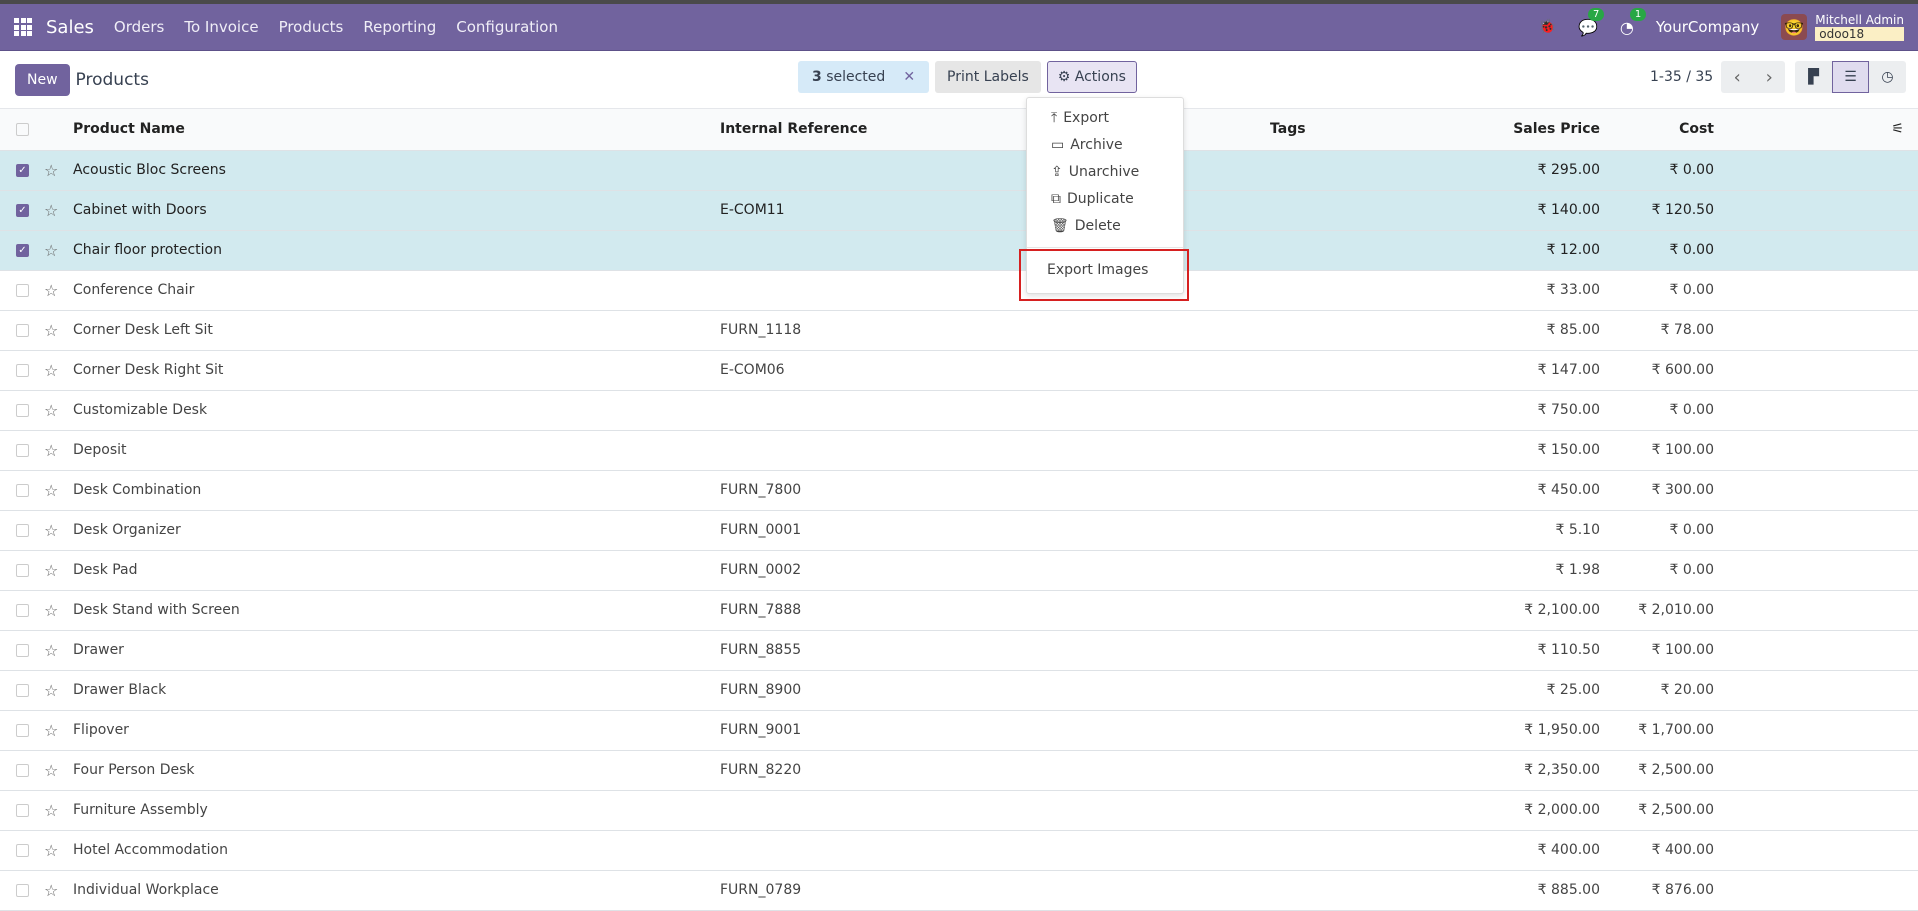 Image resolution: width=1918 pixels, height=911 pixels. Describe the element at coordinates (396, 250) in the screenshot. I see `product-name: Chair floor protection` at that location.